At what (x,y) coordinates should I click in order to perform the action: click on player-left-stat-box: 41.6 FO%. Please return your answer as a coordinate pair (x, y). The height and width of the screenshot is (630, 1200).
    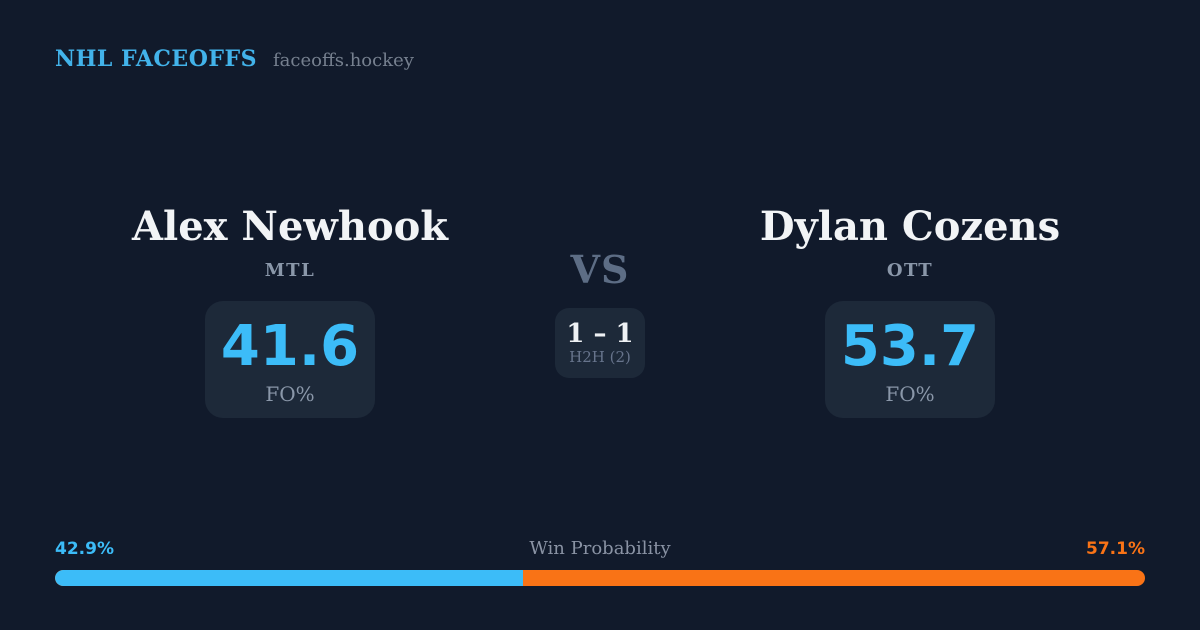
    Looking at the image, I should click on (290, 359).